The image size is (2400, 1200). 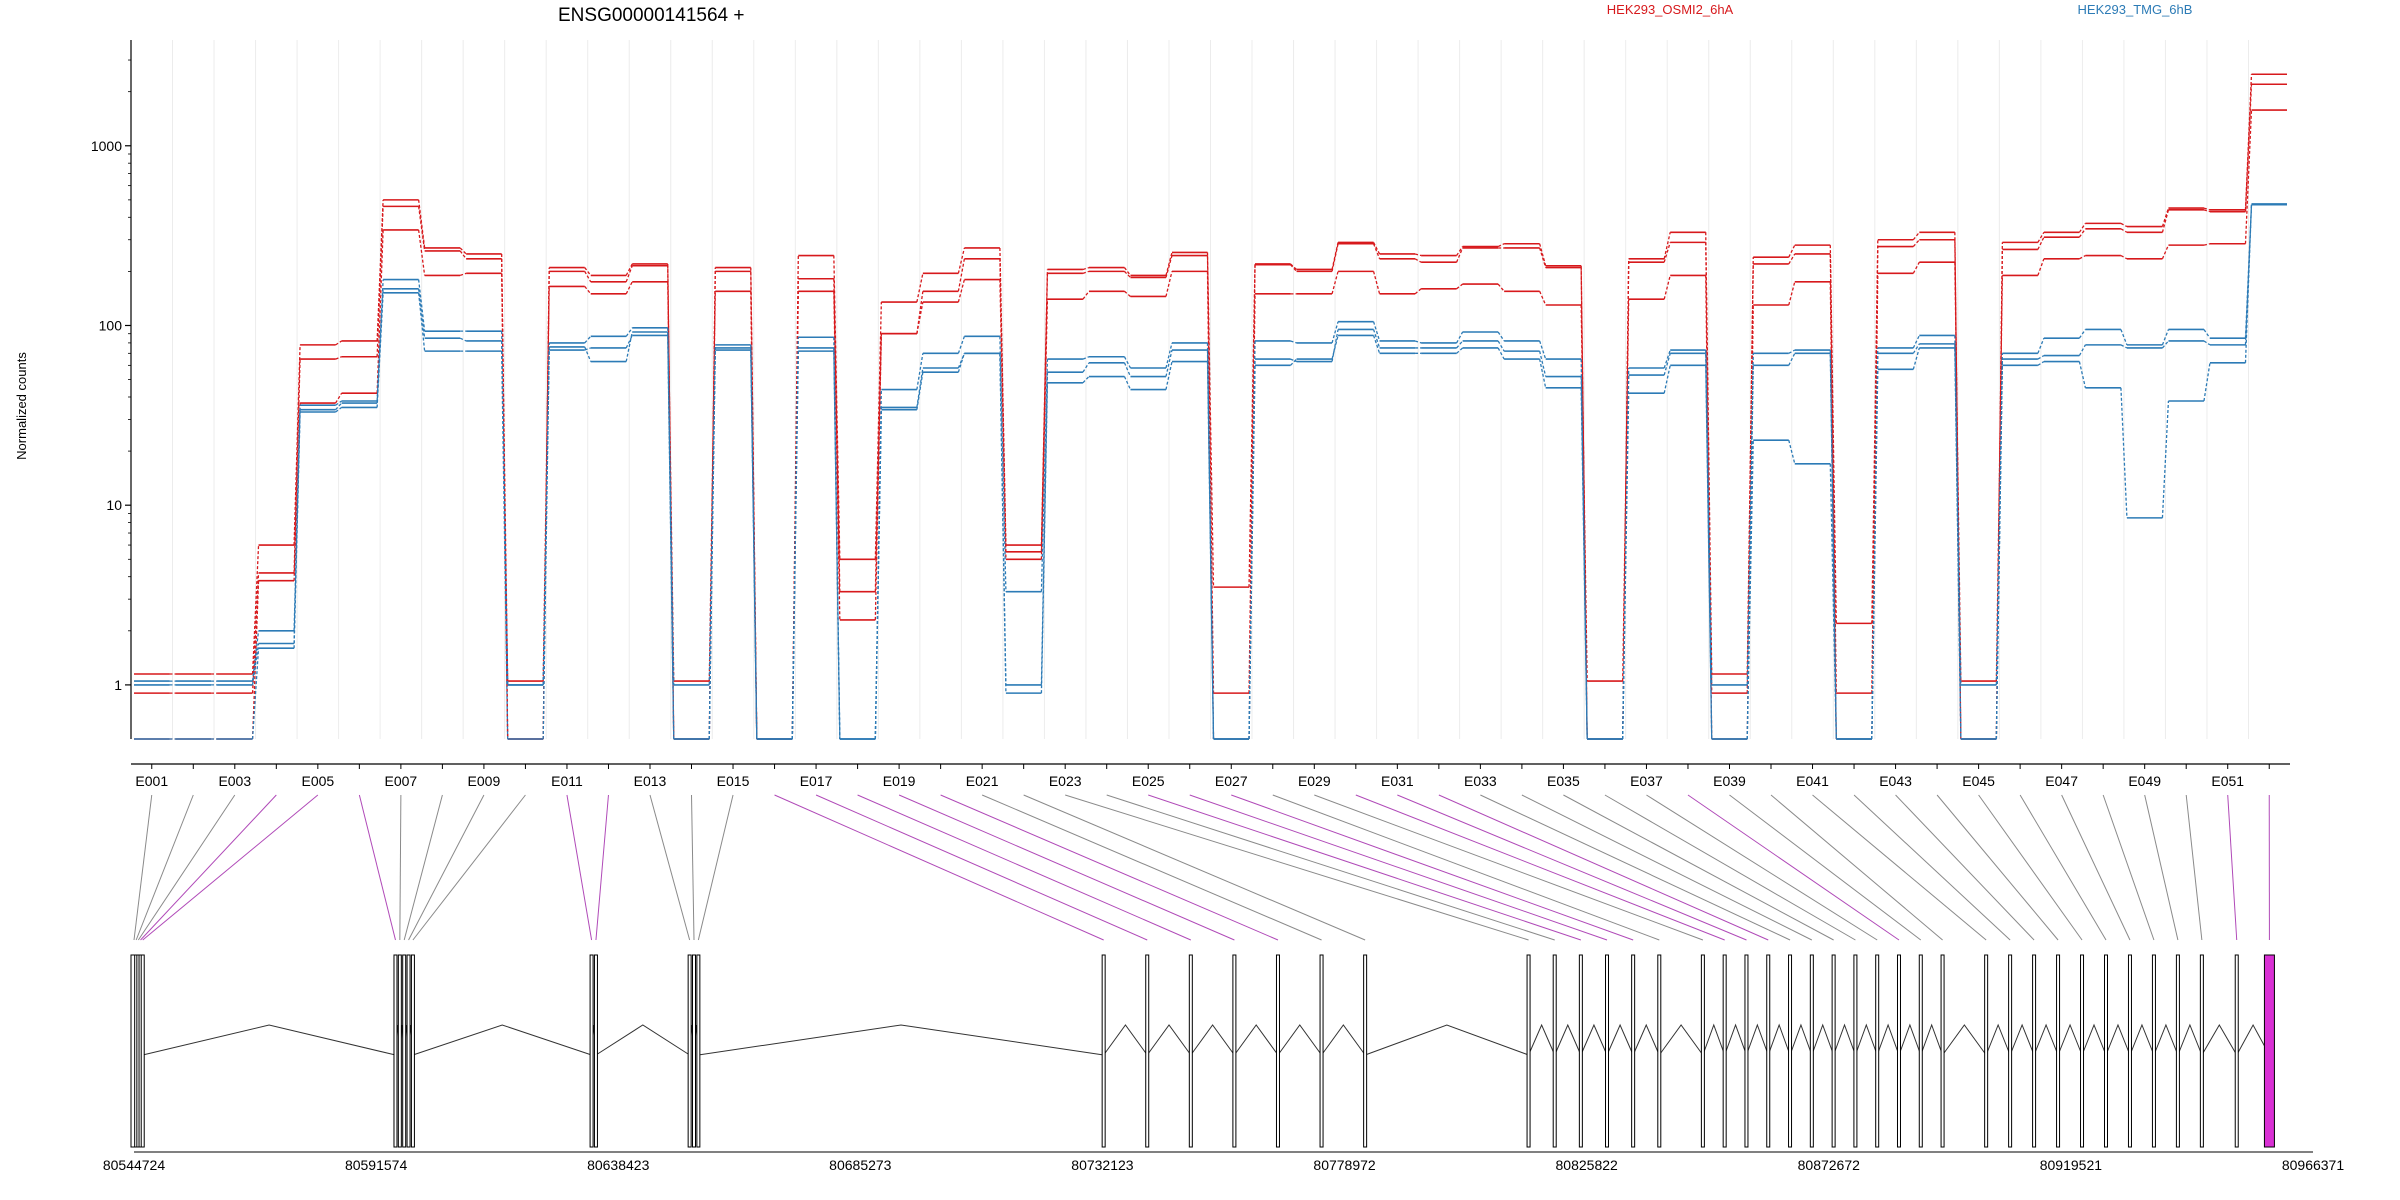 What do you see at coordinates (2227, 781) in the screenshot?
I see `x-tick-label: E051` at bounding box center [2227, 781].